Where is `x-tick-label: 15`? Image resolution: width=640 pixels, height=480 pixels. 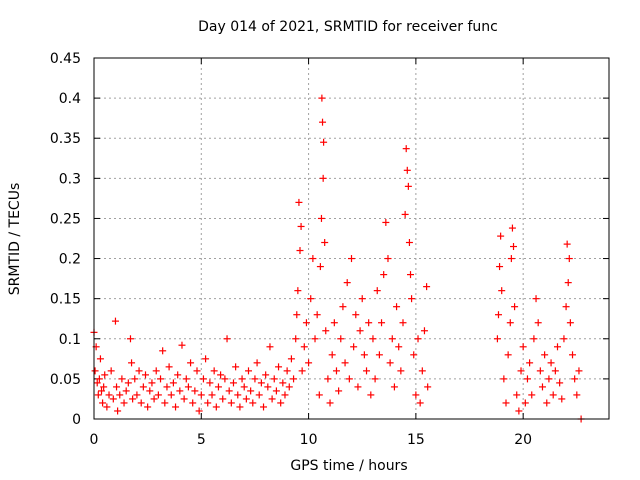 x-tick-label: 15 is located at coordinates (416, 440).